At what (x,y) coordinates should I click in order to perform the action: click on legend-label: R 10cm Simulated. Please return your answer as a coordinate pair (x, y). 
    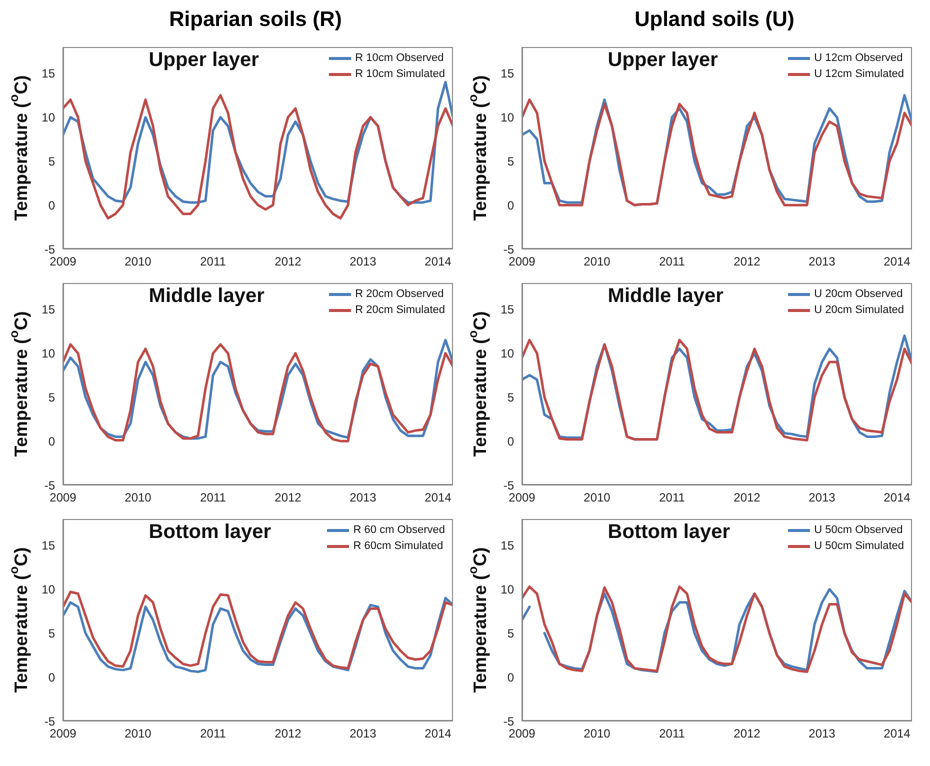
    Looking at the image, I should click on (400, 74).